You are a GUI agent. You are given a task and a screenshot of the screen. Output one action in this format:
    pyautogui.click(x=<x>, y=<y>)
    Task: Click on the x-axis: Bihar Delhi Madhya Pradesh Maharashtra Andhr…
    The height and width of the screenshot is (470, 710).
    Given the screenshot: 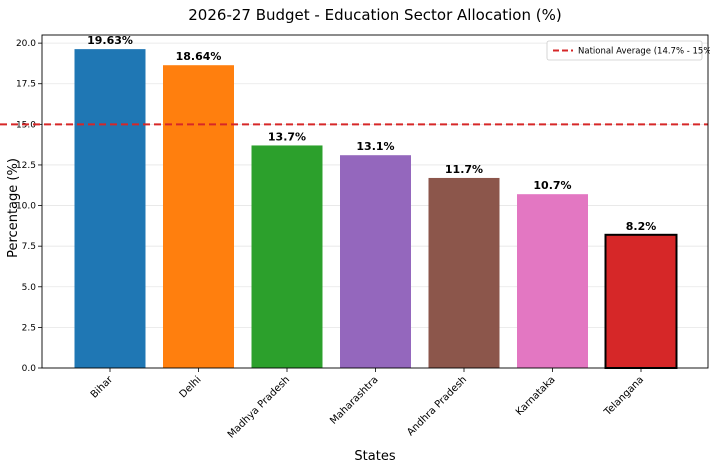 What is the action you would take?
    pyautogui.click(x=367, y=404)
    